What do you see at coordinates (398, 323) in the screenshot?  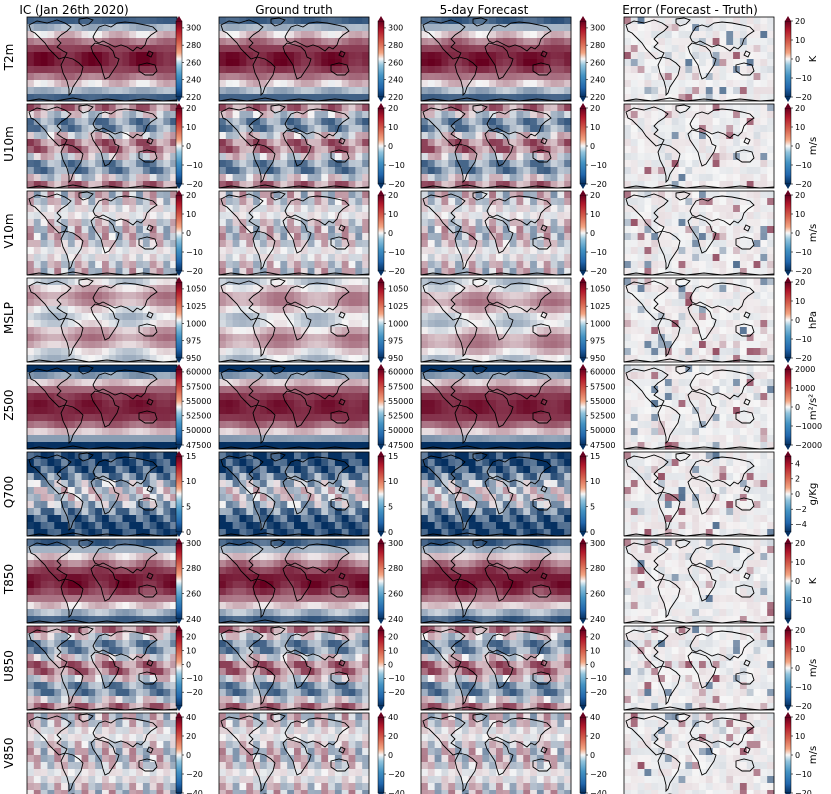 I see `colorbar-tick-label: 1000` at bounding box center [398, 323].